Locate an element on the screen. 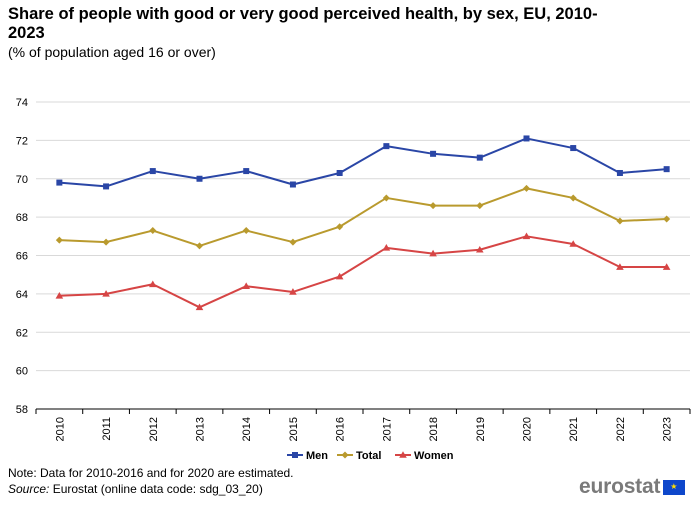 This screenshot has height=527, width=700. x-tick-label: 2013 is located at coordinates (201, 429).